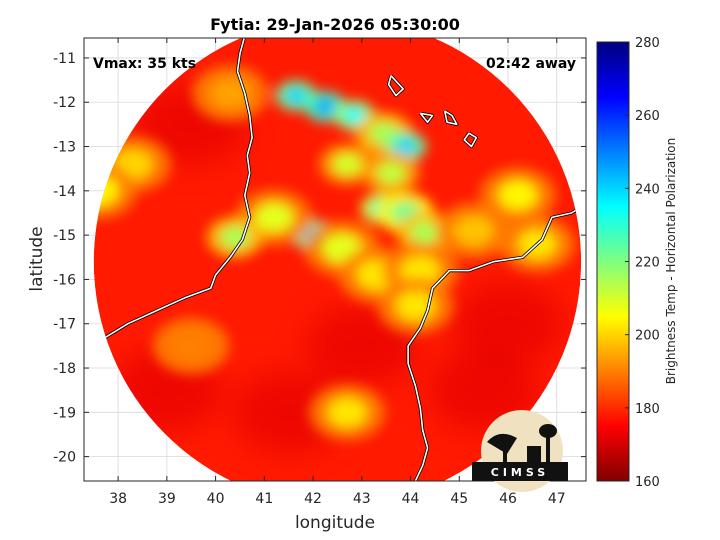 The width and height of the screenshot is (720, 540). I want to click on colorbar-tick-label: 280, so click(647, 43).